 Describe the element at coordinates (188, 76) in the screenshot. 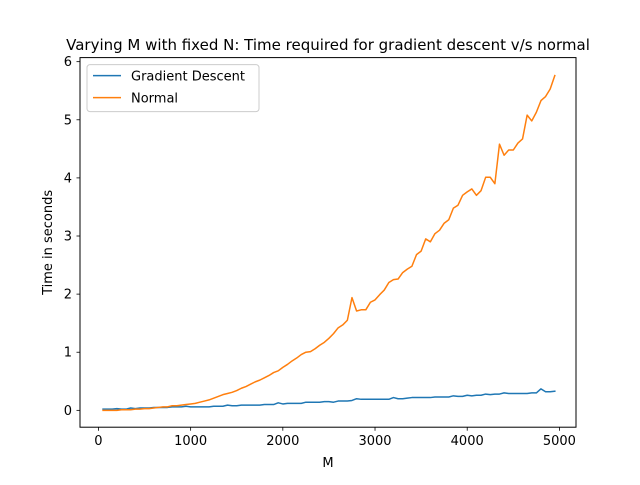

I see `legend-label-gradient-descent: Gradient Descent` at that location.